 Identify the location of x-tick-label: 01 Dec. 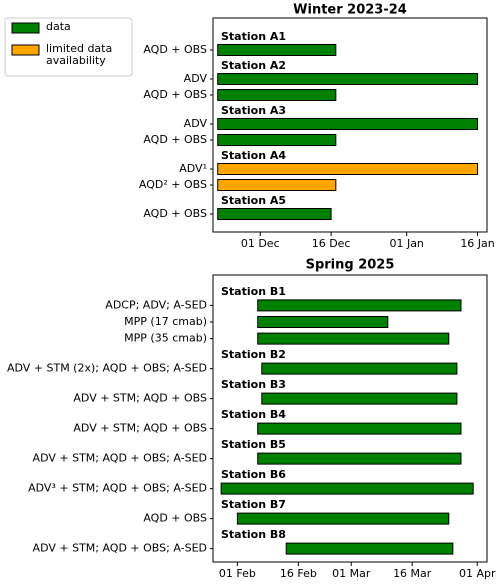
(260, 243).